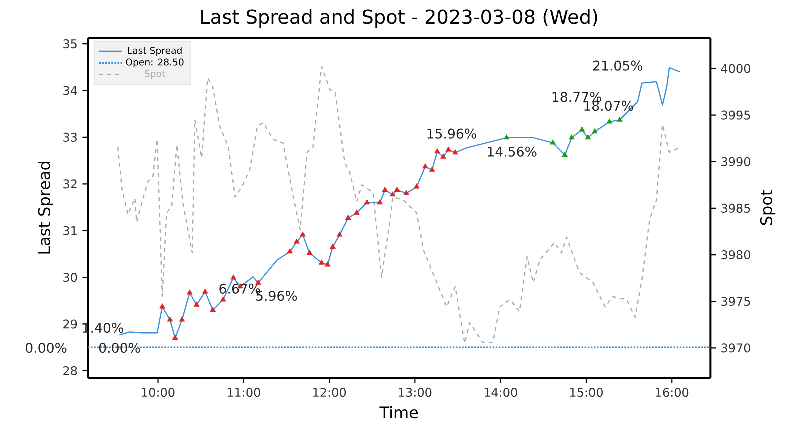  What do you see at coordinates (244, 393) in the screenshot?
I see `x-tick-label: 11:00` at bounding box center [244, 393].